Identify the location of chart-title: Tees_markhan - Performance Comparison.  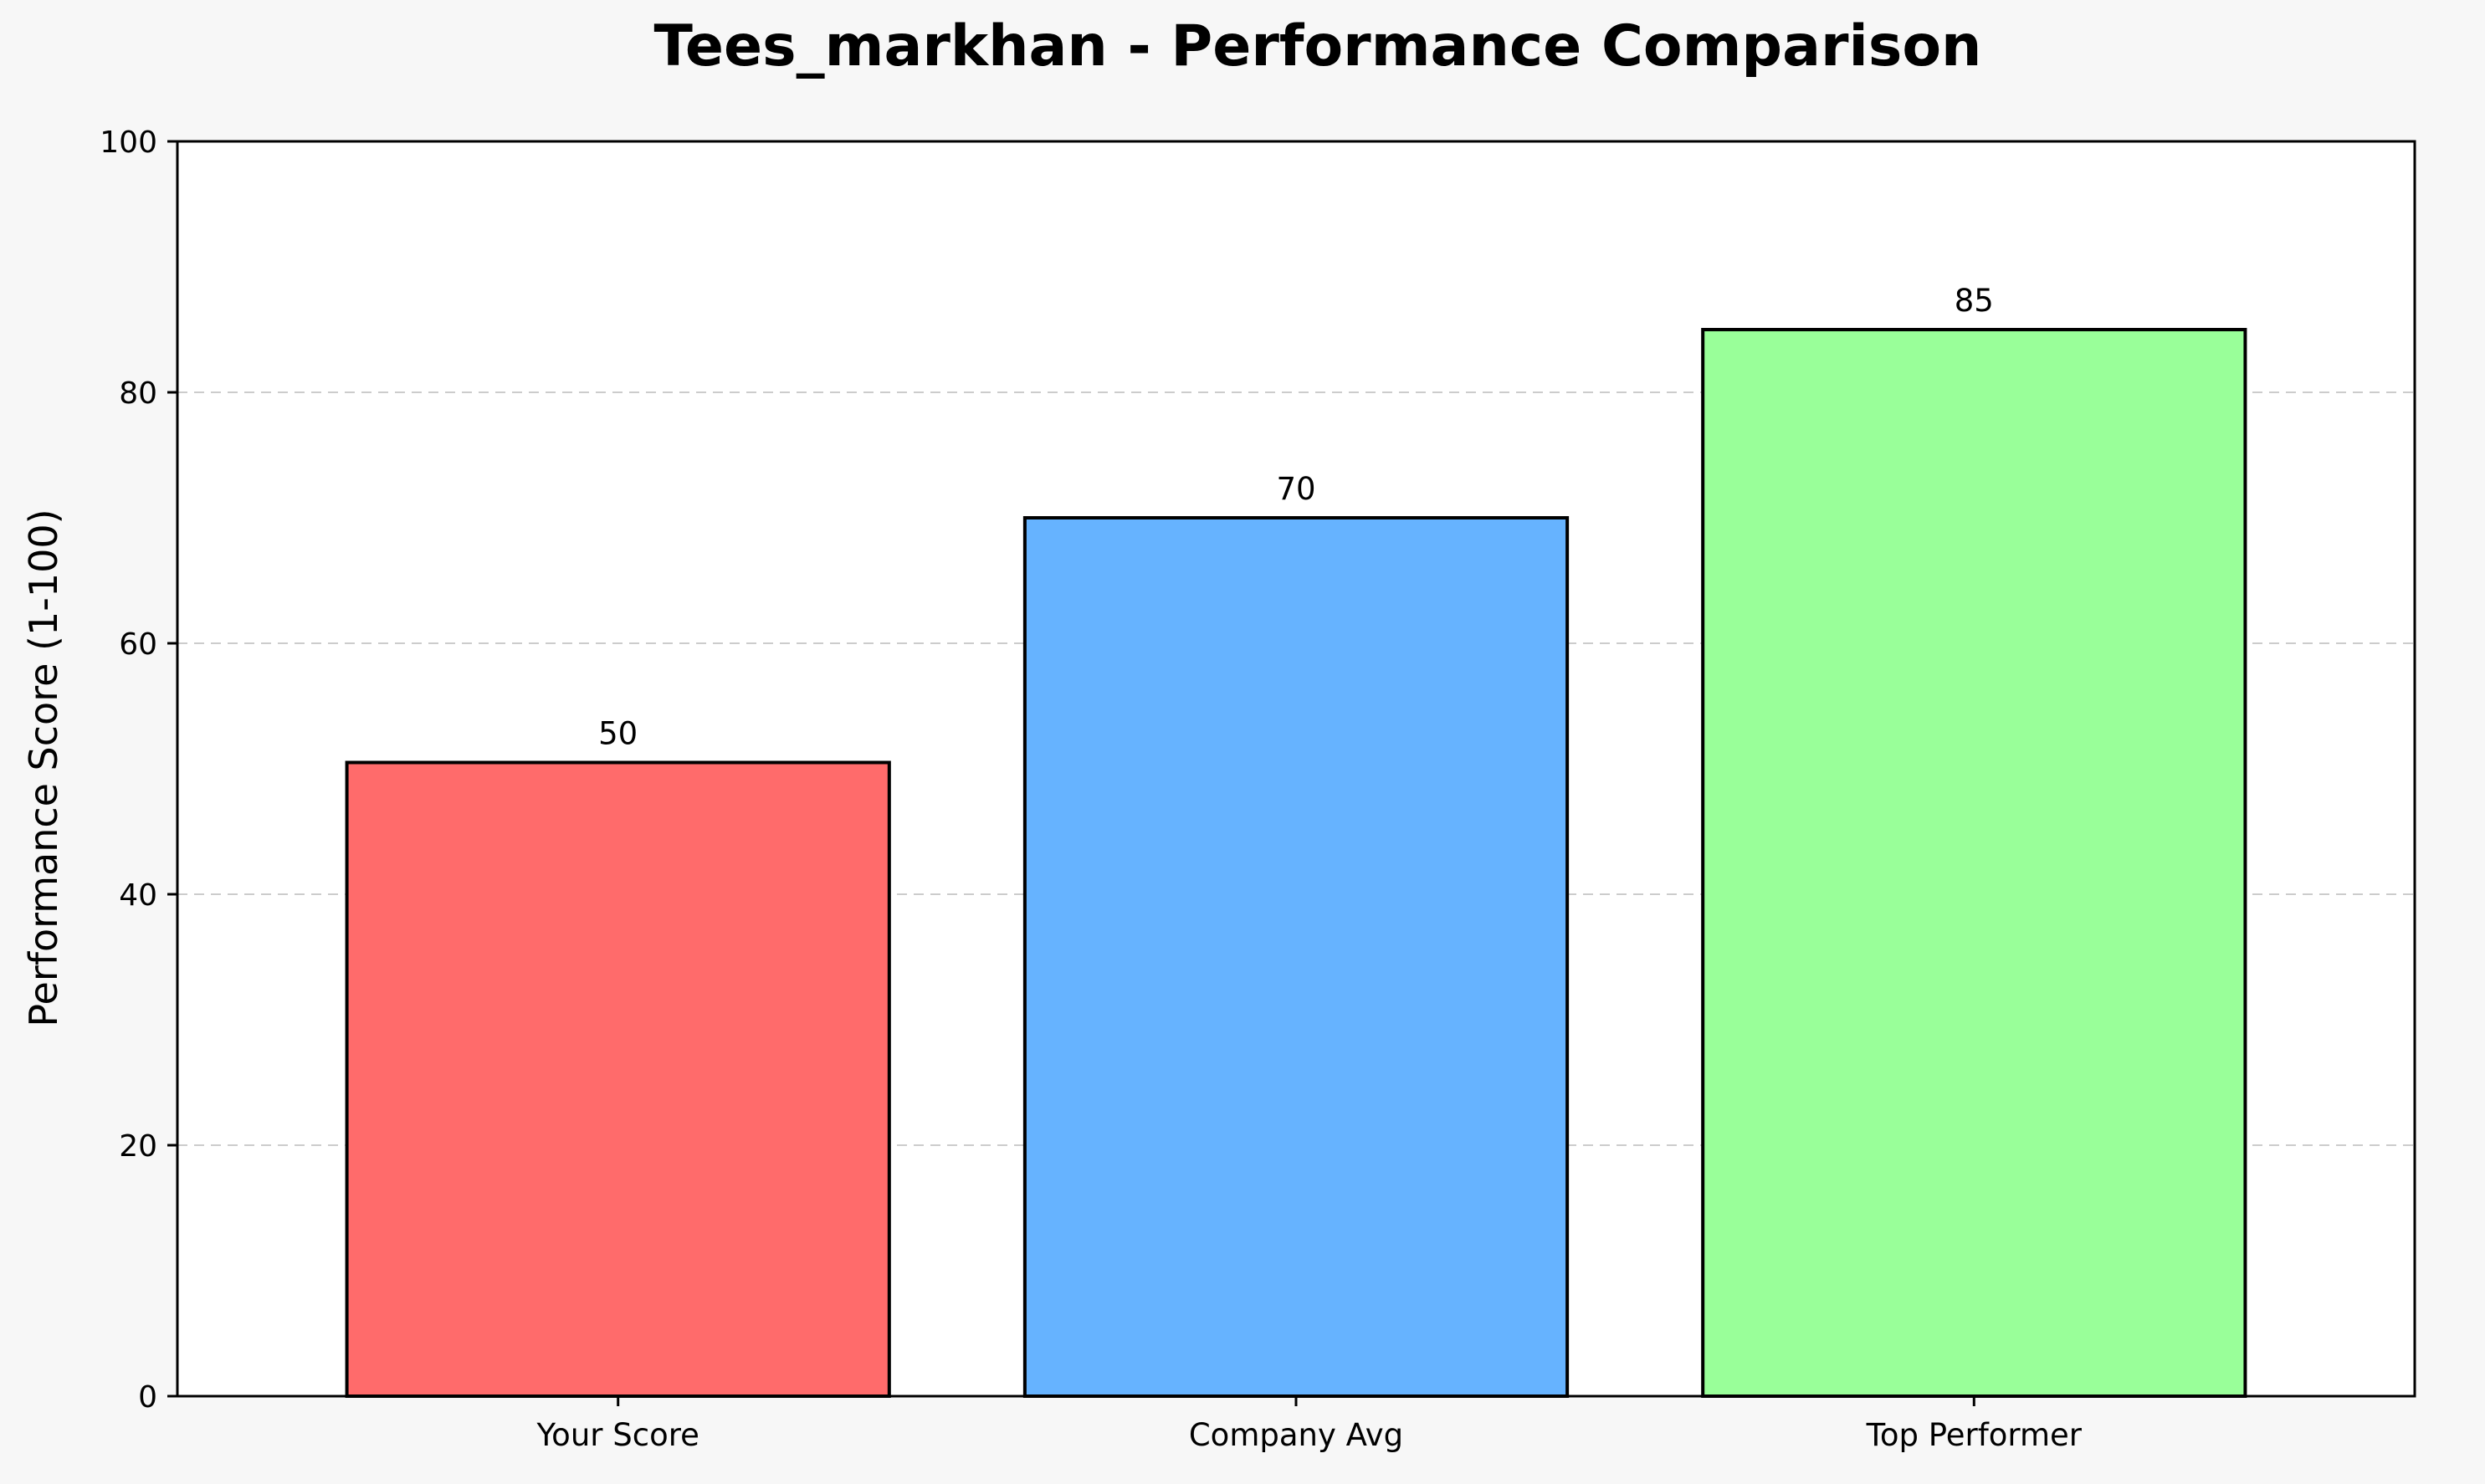
(1318, 46).